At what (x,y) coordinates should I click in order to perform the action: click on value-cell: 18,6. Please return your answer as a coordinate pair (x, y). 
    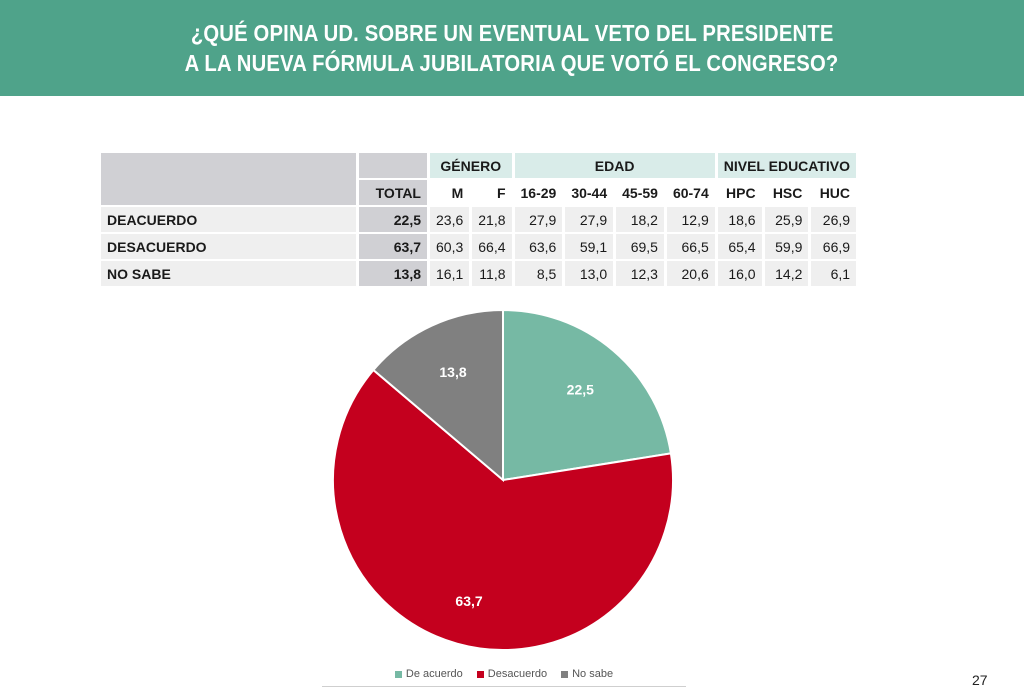
    Looking at the image, I should click on (739, 219).